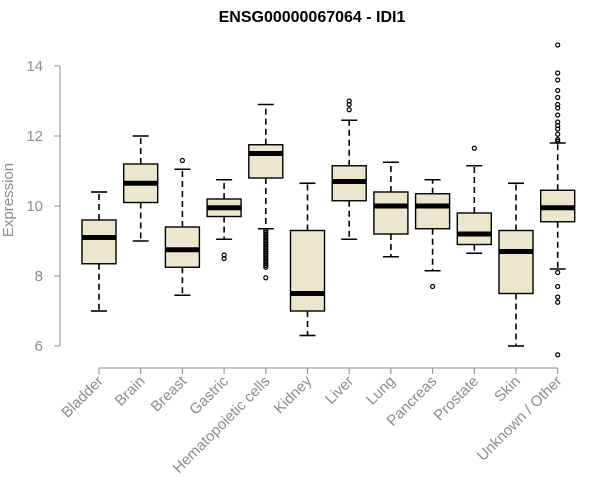  Describe the element at coordinates (43, 206) in the screenshot. I see `y-axis: 6 8 10 12 14` at that location.